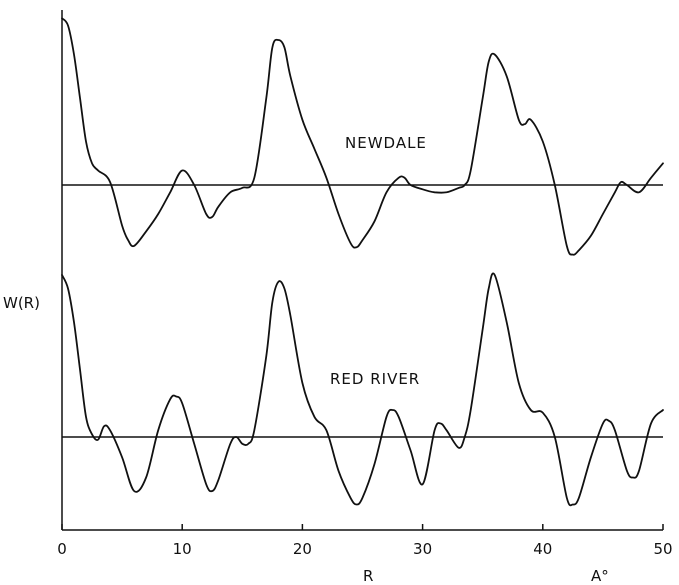 This screenshot has width=679, height=585. I want to click on x-axis-unit: A°, so click(600, 576).